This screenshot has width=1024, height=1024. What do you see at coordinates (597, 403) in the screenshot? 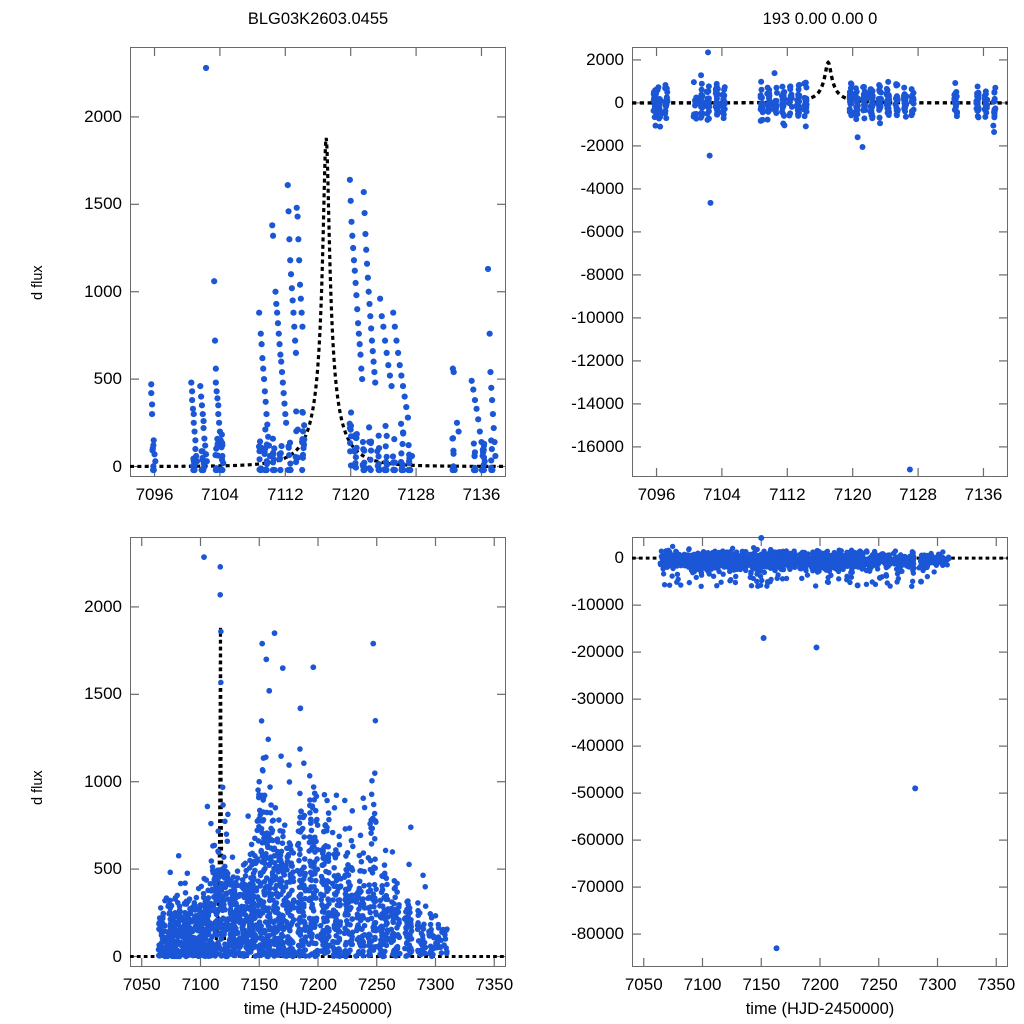
I see `y-tick-label: -14000` at bounding box center [597, 403].